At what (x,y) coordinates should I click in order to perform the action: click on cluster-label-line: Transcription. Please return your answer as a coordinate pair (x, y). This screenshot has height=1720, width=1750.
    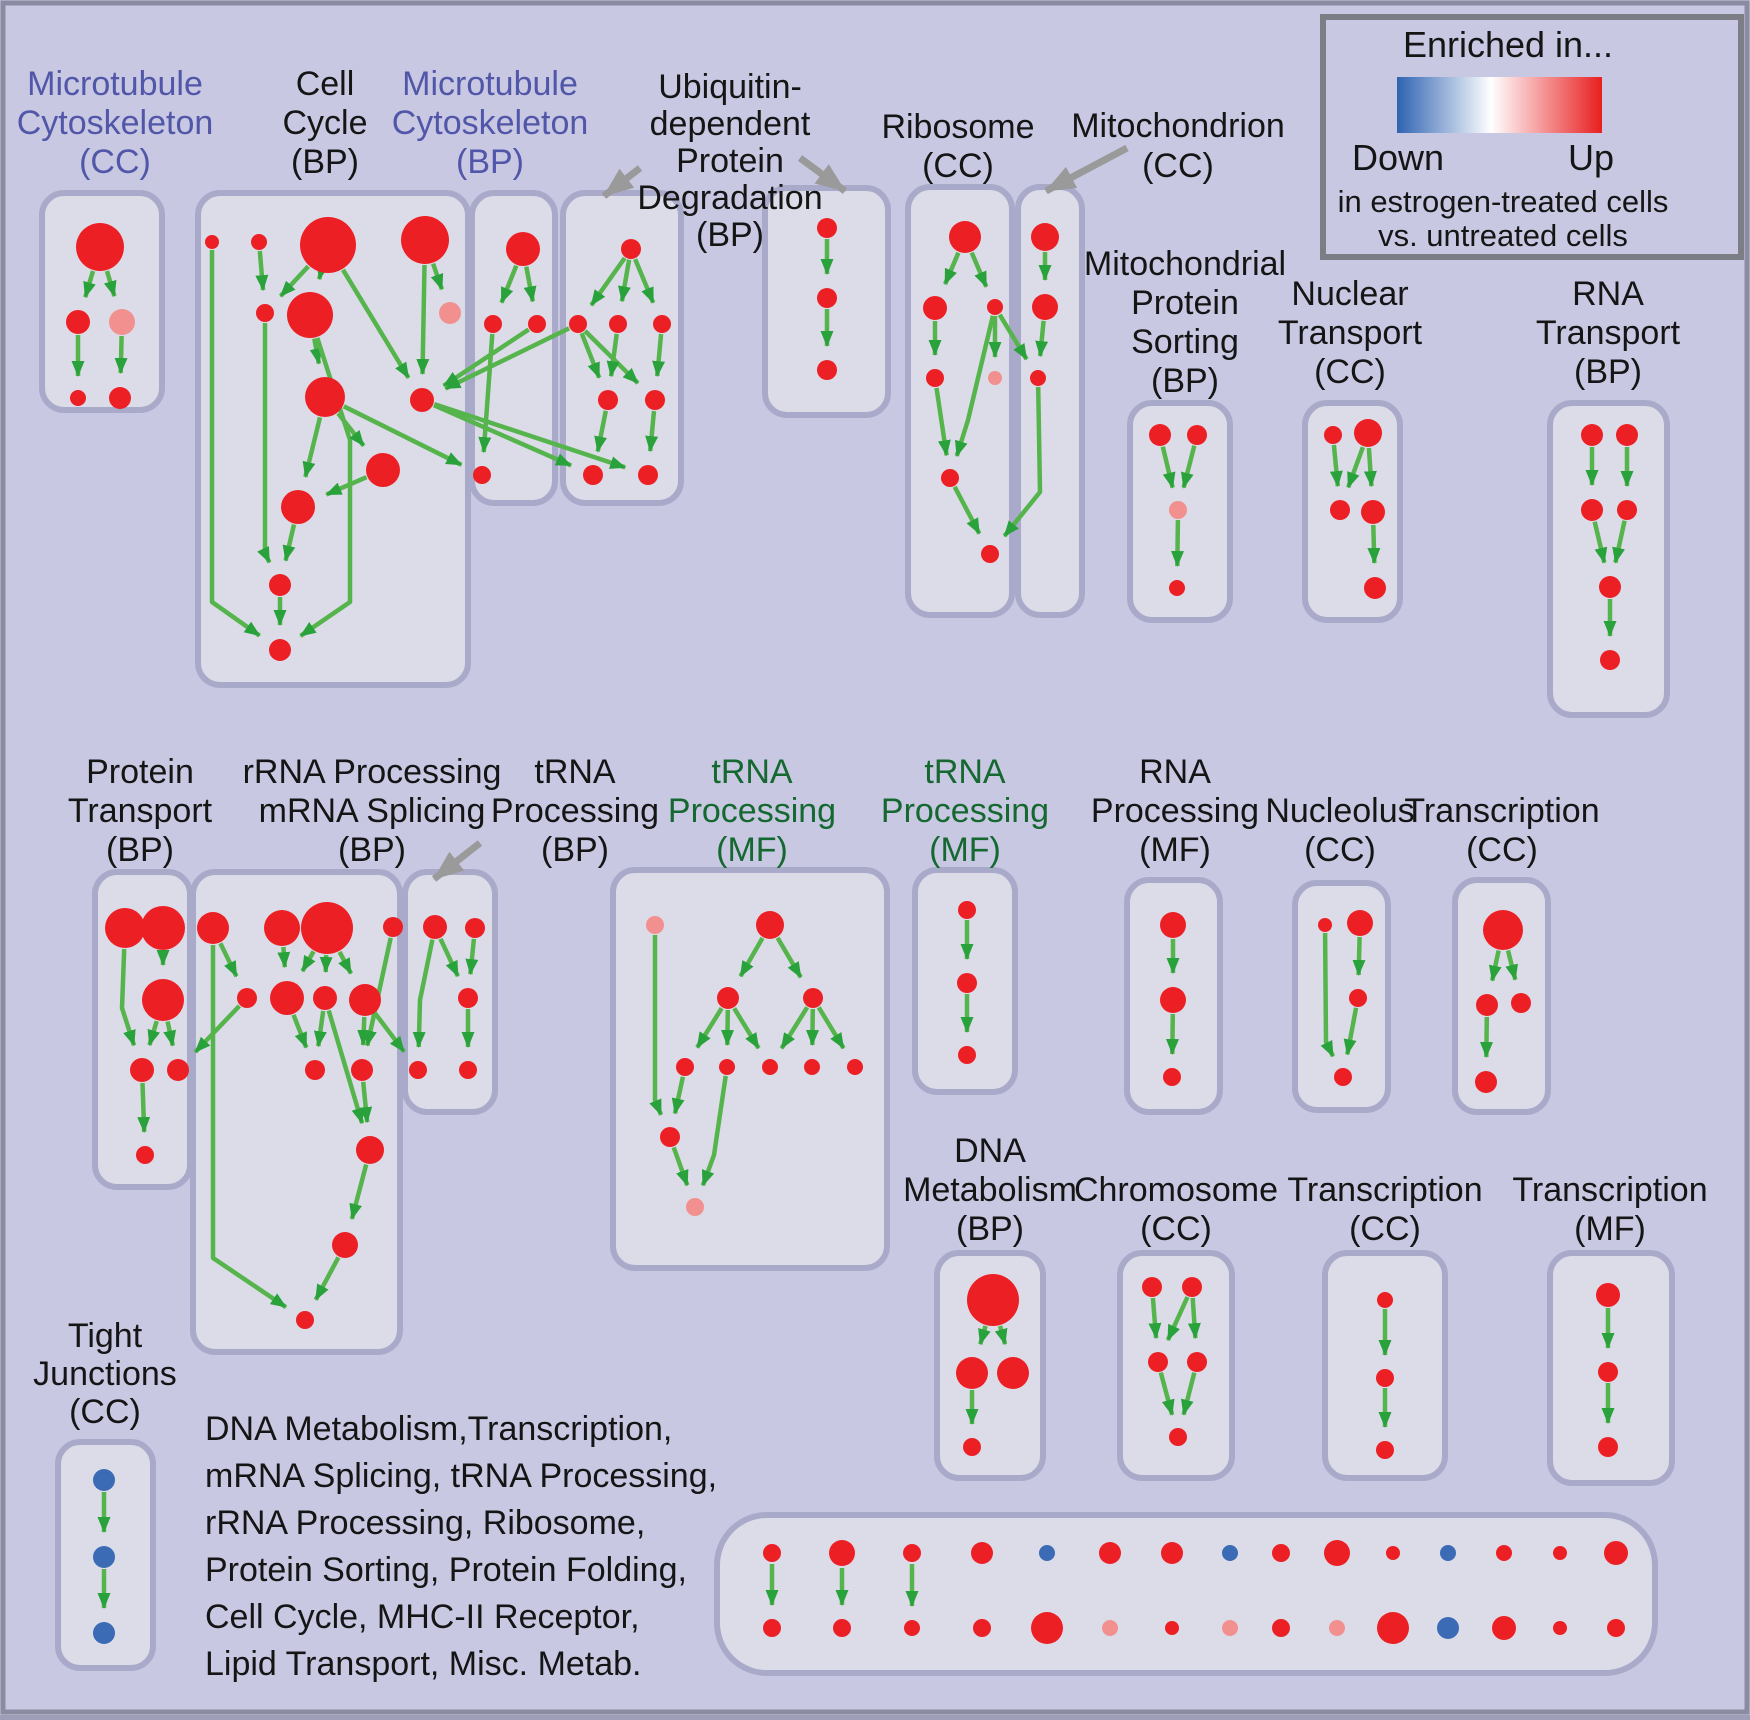
    Looking at the image, I should click on (1609, 1190).